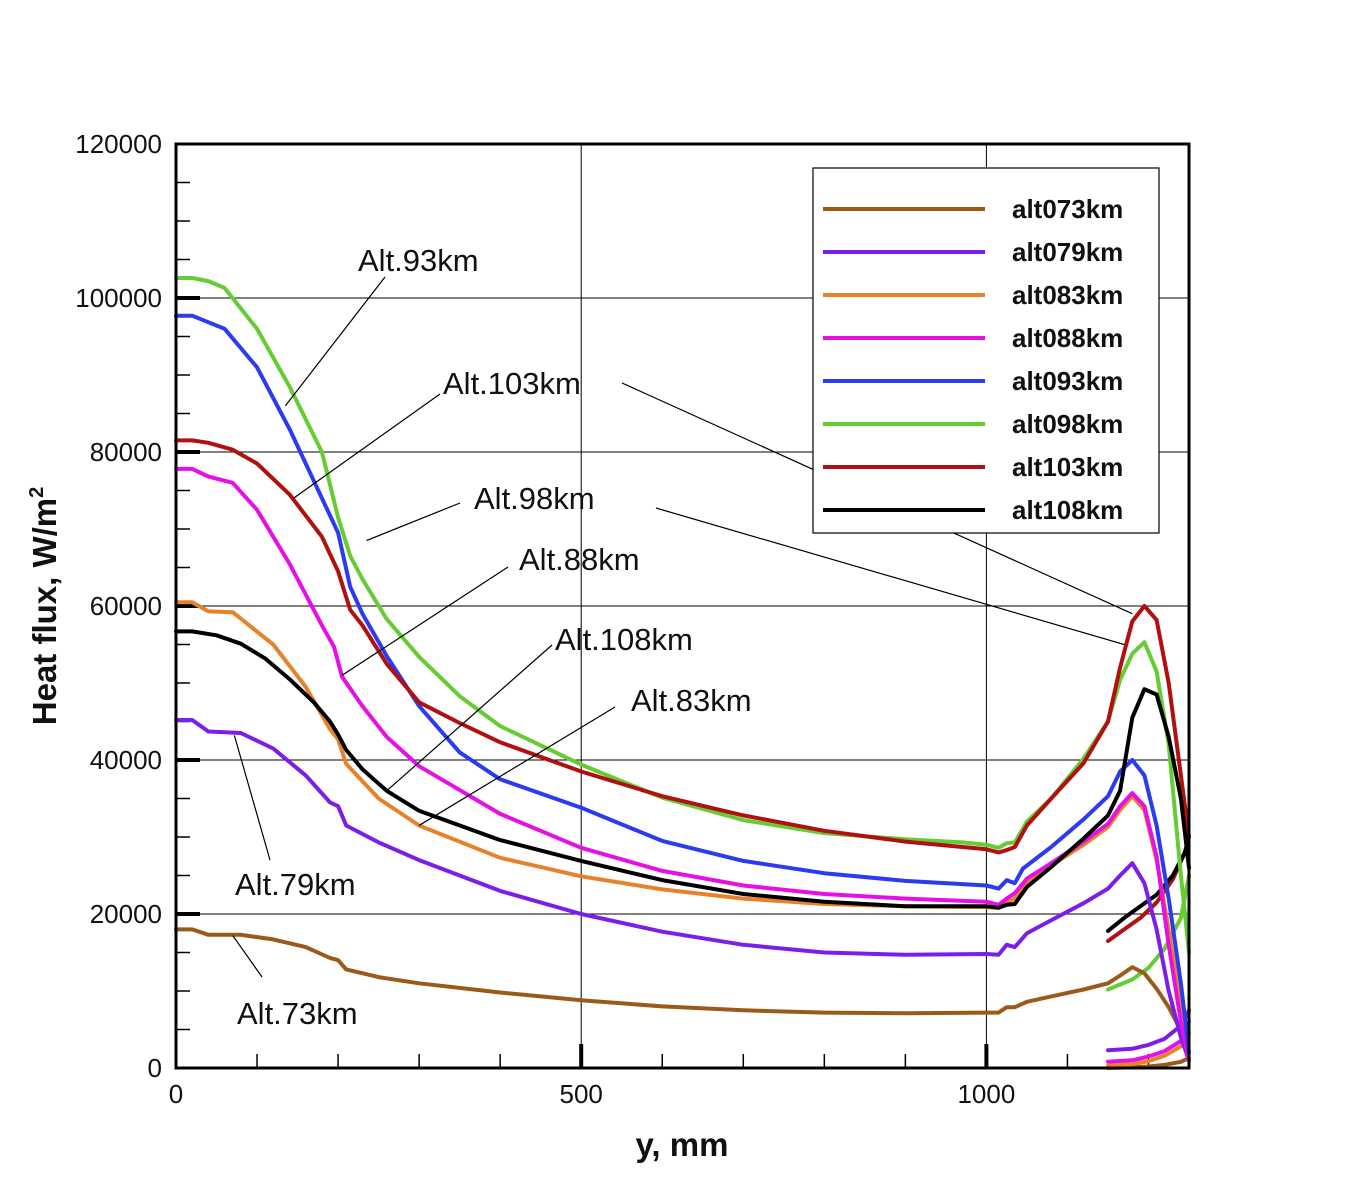  I want to click on legend-label: alt103km, so click(1067, 467).